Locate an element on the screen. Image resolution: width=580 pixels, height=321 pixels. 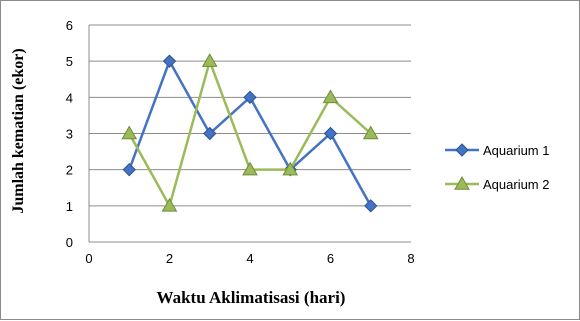
y-tick-label-5: 5 is located at coordinates (69, 61).